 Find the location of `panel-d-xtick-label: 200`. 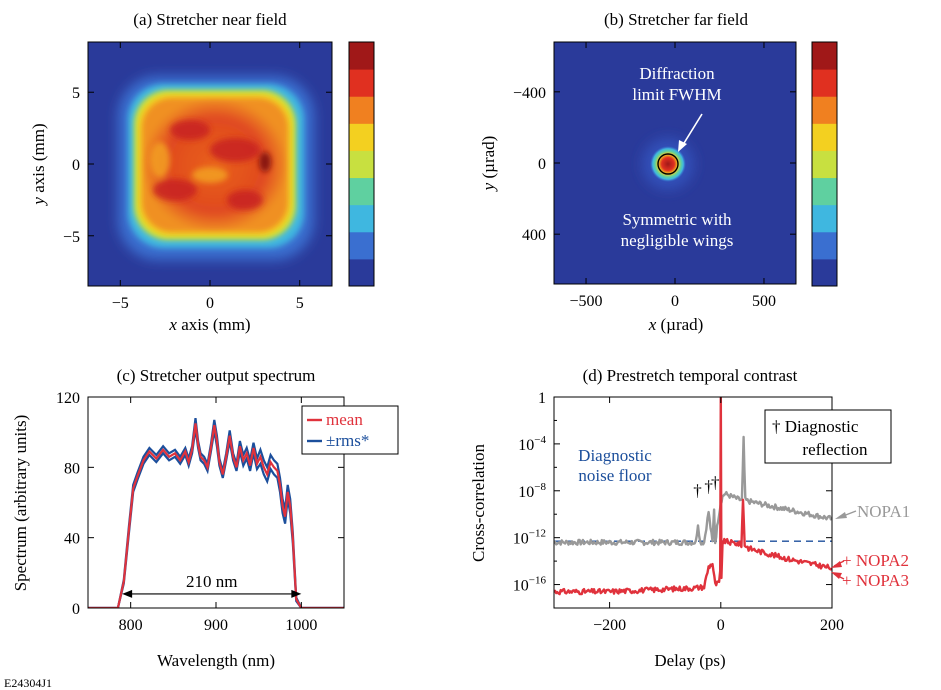

panel-d-xtick-label: 200 is located at coordinates (832, 625).